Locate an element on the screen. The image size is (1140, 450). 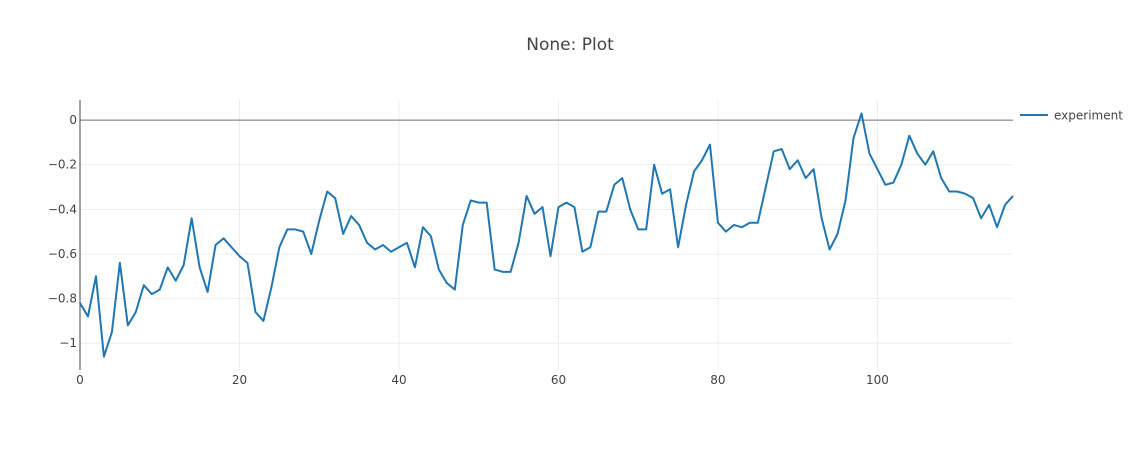
y-tick-label: −0.8 is located at coordinates (62, 299).